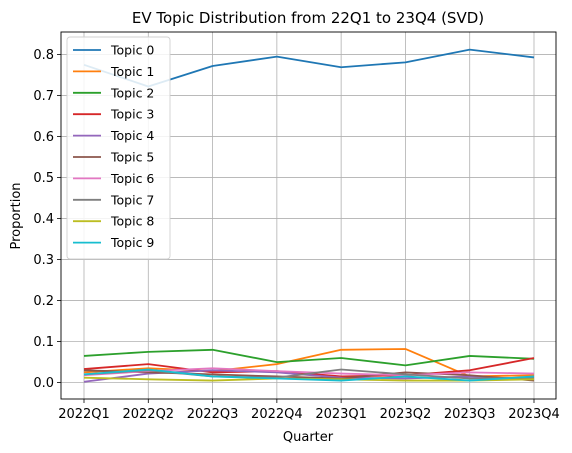 Image resolution: width=572 pixels, height=453 pixels. What do you see at coordinates (43, 219) in the screenshot?
I see `y-tick-label: 0.4` at bounding box center [43, 219].